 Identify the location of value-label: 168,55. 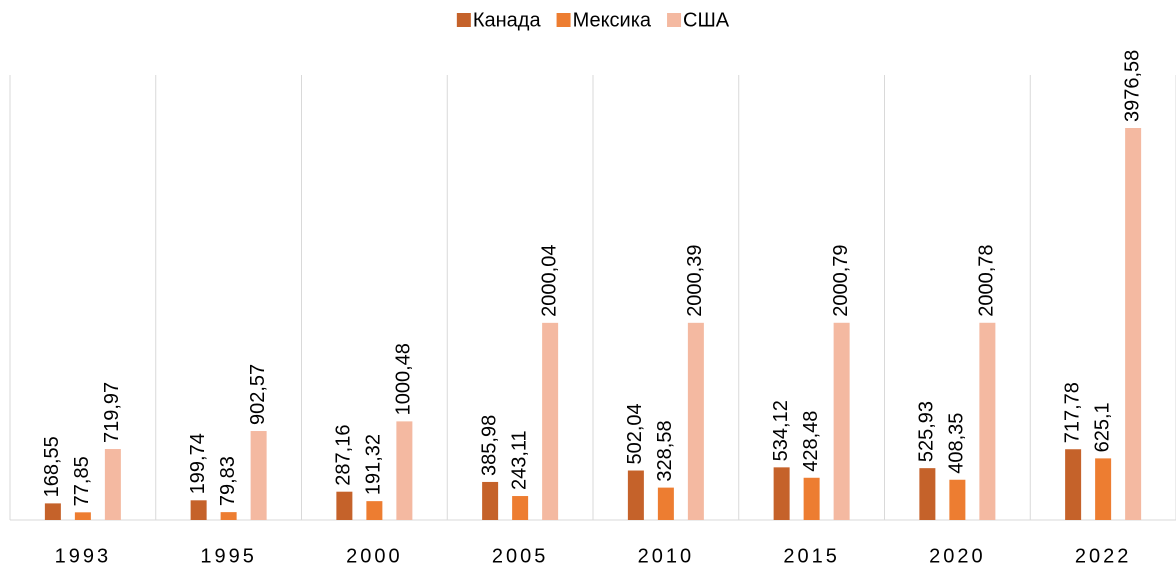
(52, 466).